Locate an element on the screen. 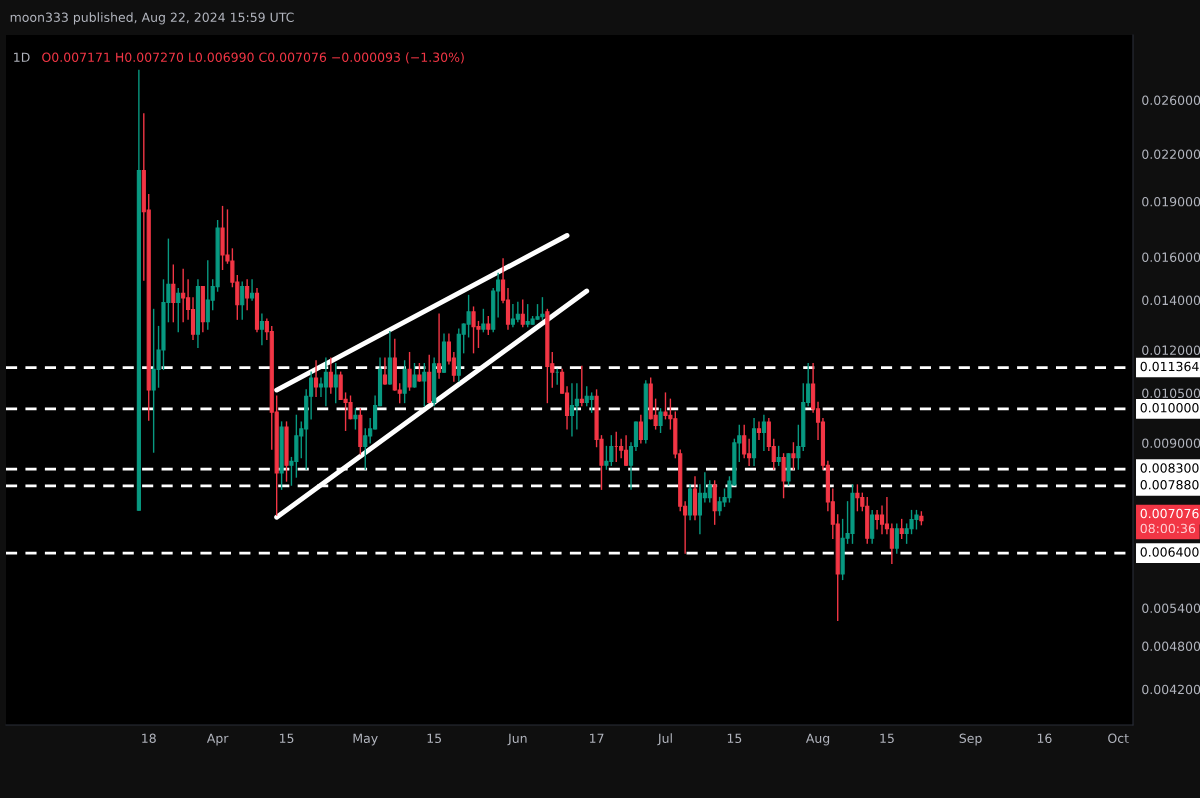 This screenshot has height=798, width=1200. y-tick-label: 0.005400 is located at coordinates (1171, 608).